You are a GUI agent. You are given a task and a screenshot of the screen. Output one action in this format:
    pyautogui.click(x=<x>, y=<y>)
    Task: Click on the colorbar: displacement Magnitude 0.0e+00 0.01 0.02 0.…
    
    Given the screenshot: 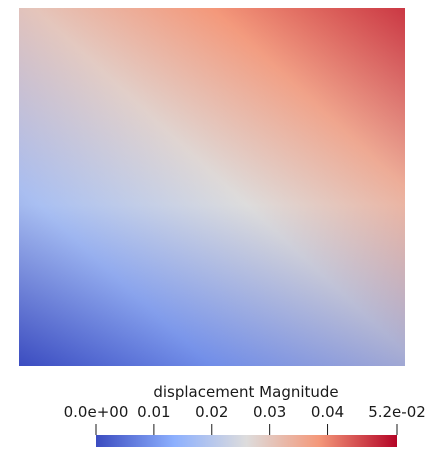 What is the action you would take?
    pyautogui.click(x=245, y=415)
    